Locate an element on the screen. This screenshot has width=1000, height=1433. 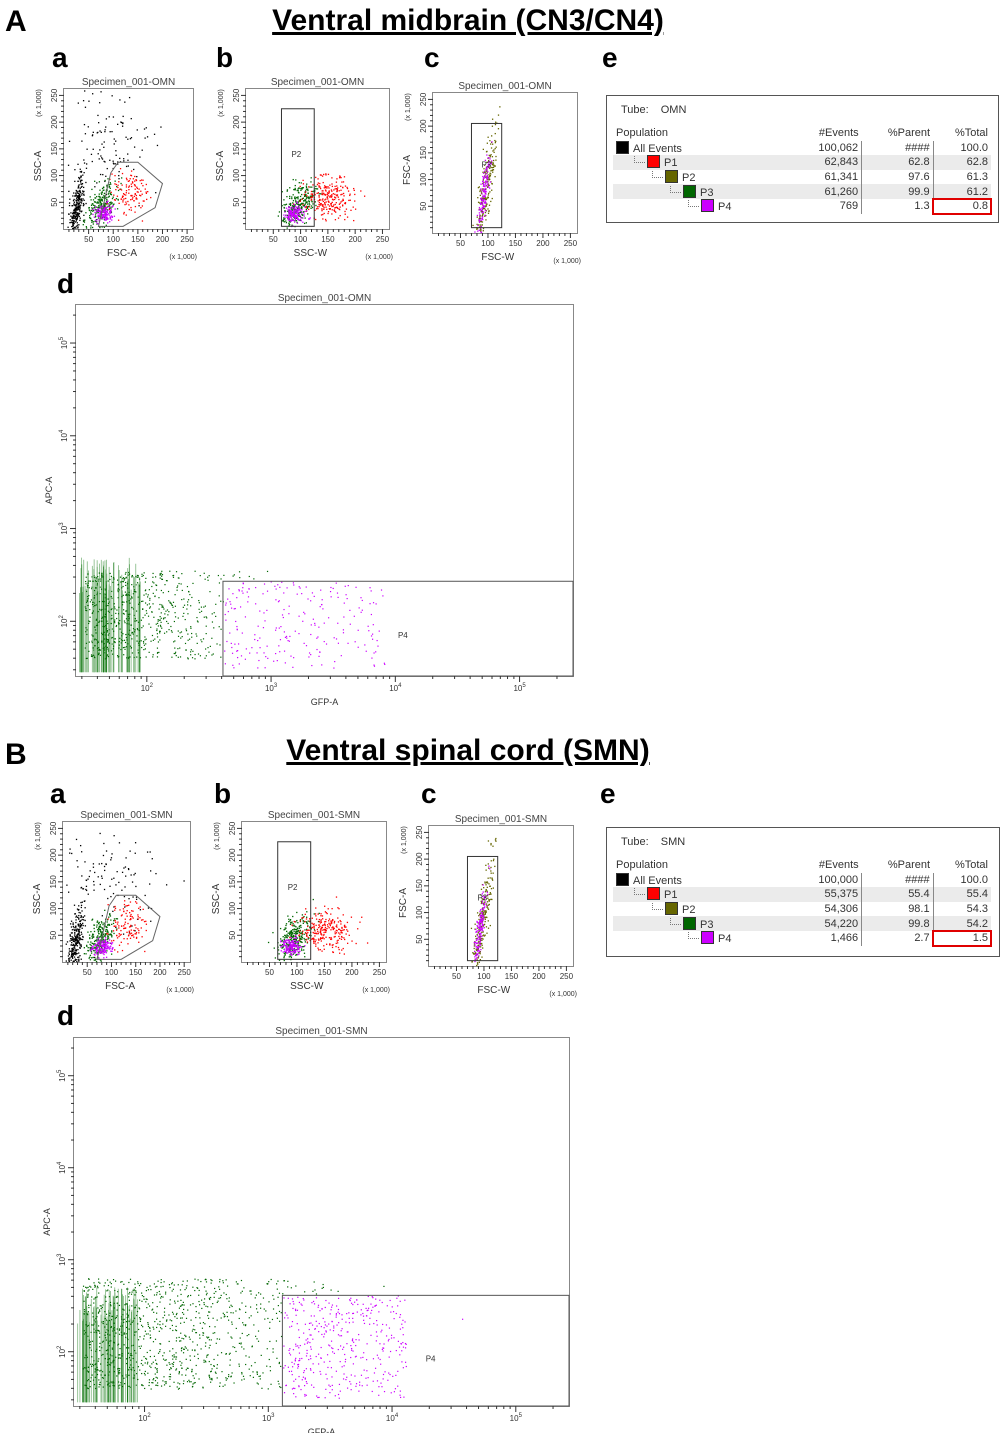
tree-connector is located at coordinates (693, 204).